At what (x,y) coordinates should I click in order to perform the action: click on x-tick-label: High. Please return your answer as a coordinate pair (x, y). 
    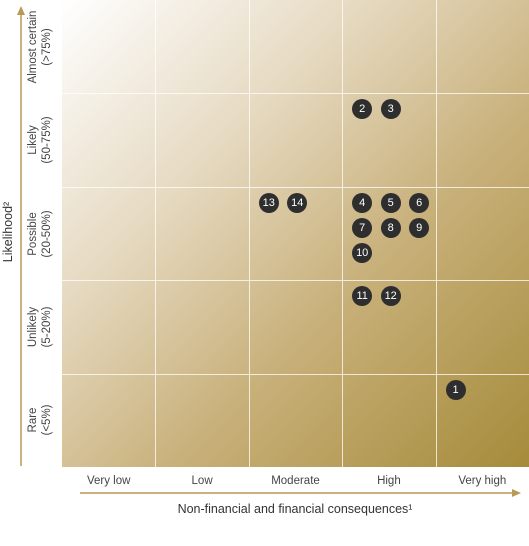
    Looking at the image, I should click on (389, 481).